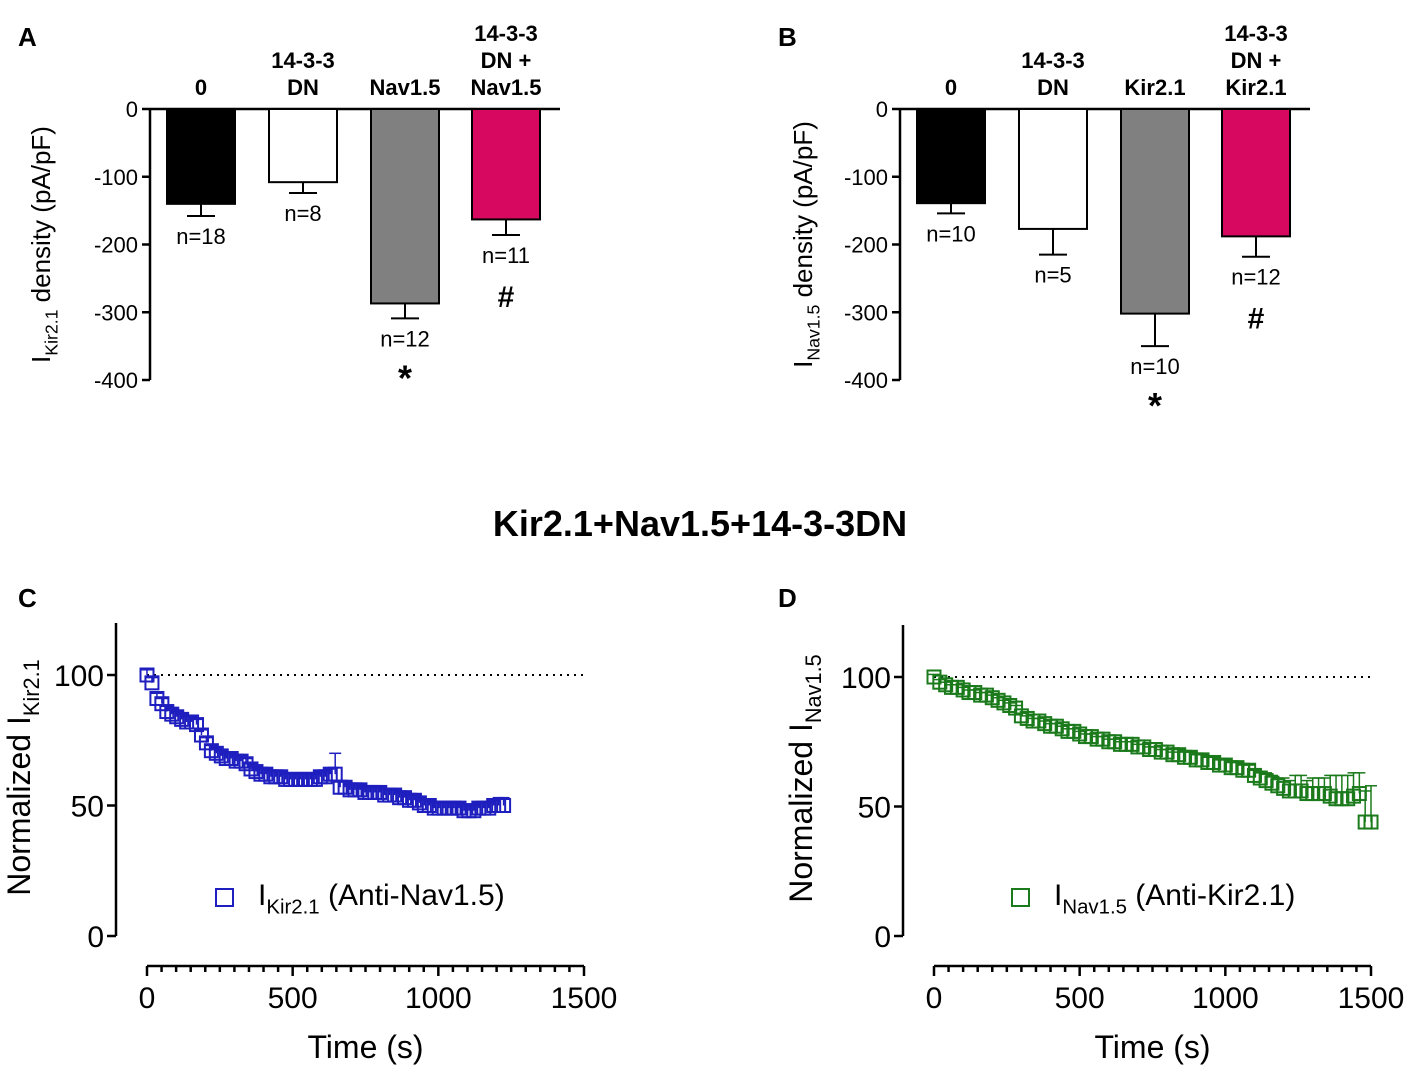 The width and height of the screenshot is (1417, 1085). What do you see at coordinates (1256, 319) in the screenshot?
I see `significance-marker: #` at bounding box center [1256, 319].